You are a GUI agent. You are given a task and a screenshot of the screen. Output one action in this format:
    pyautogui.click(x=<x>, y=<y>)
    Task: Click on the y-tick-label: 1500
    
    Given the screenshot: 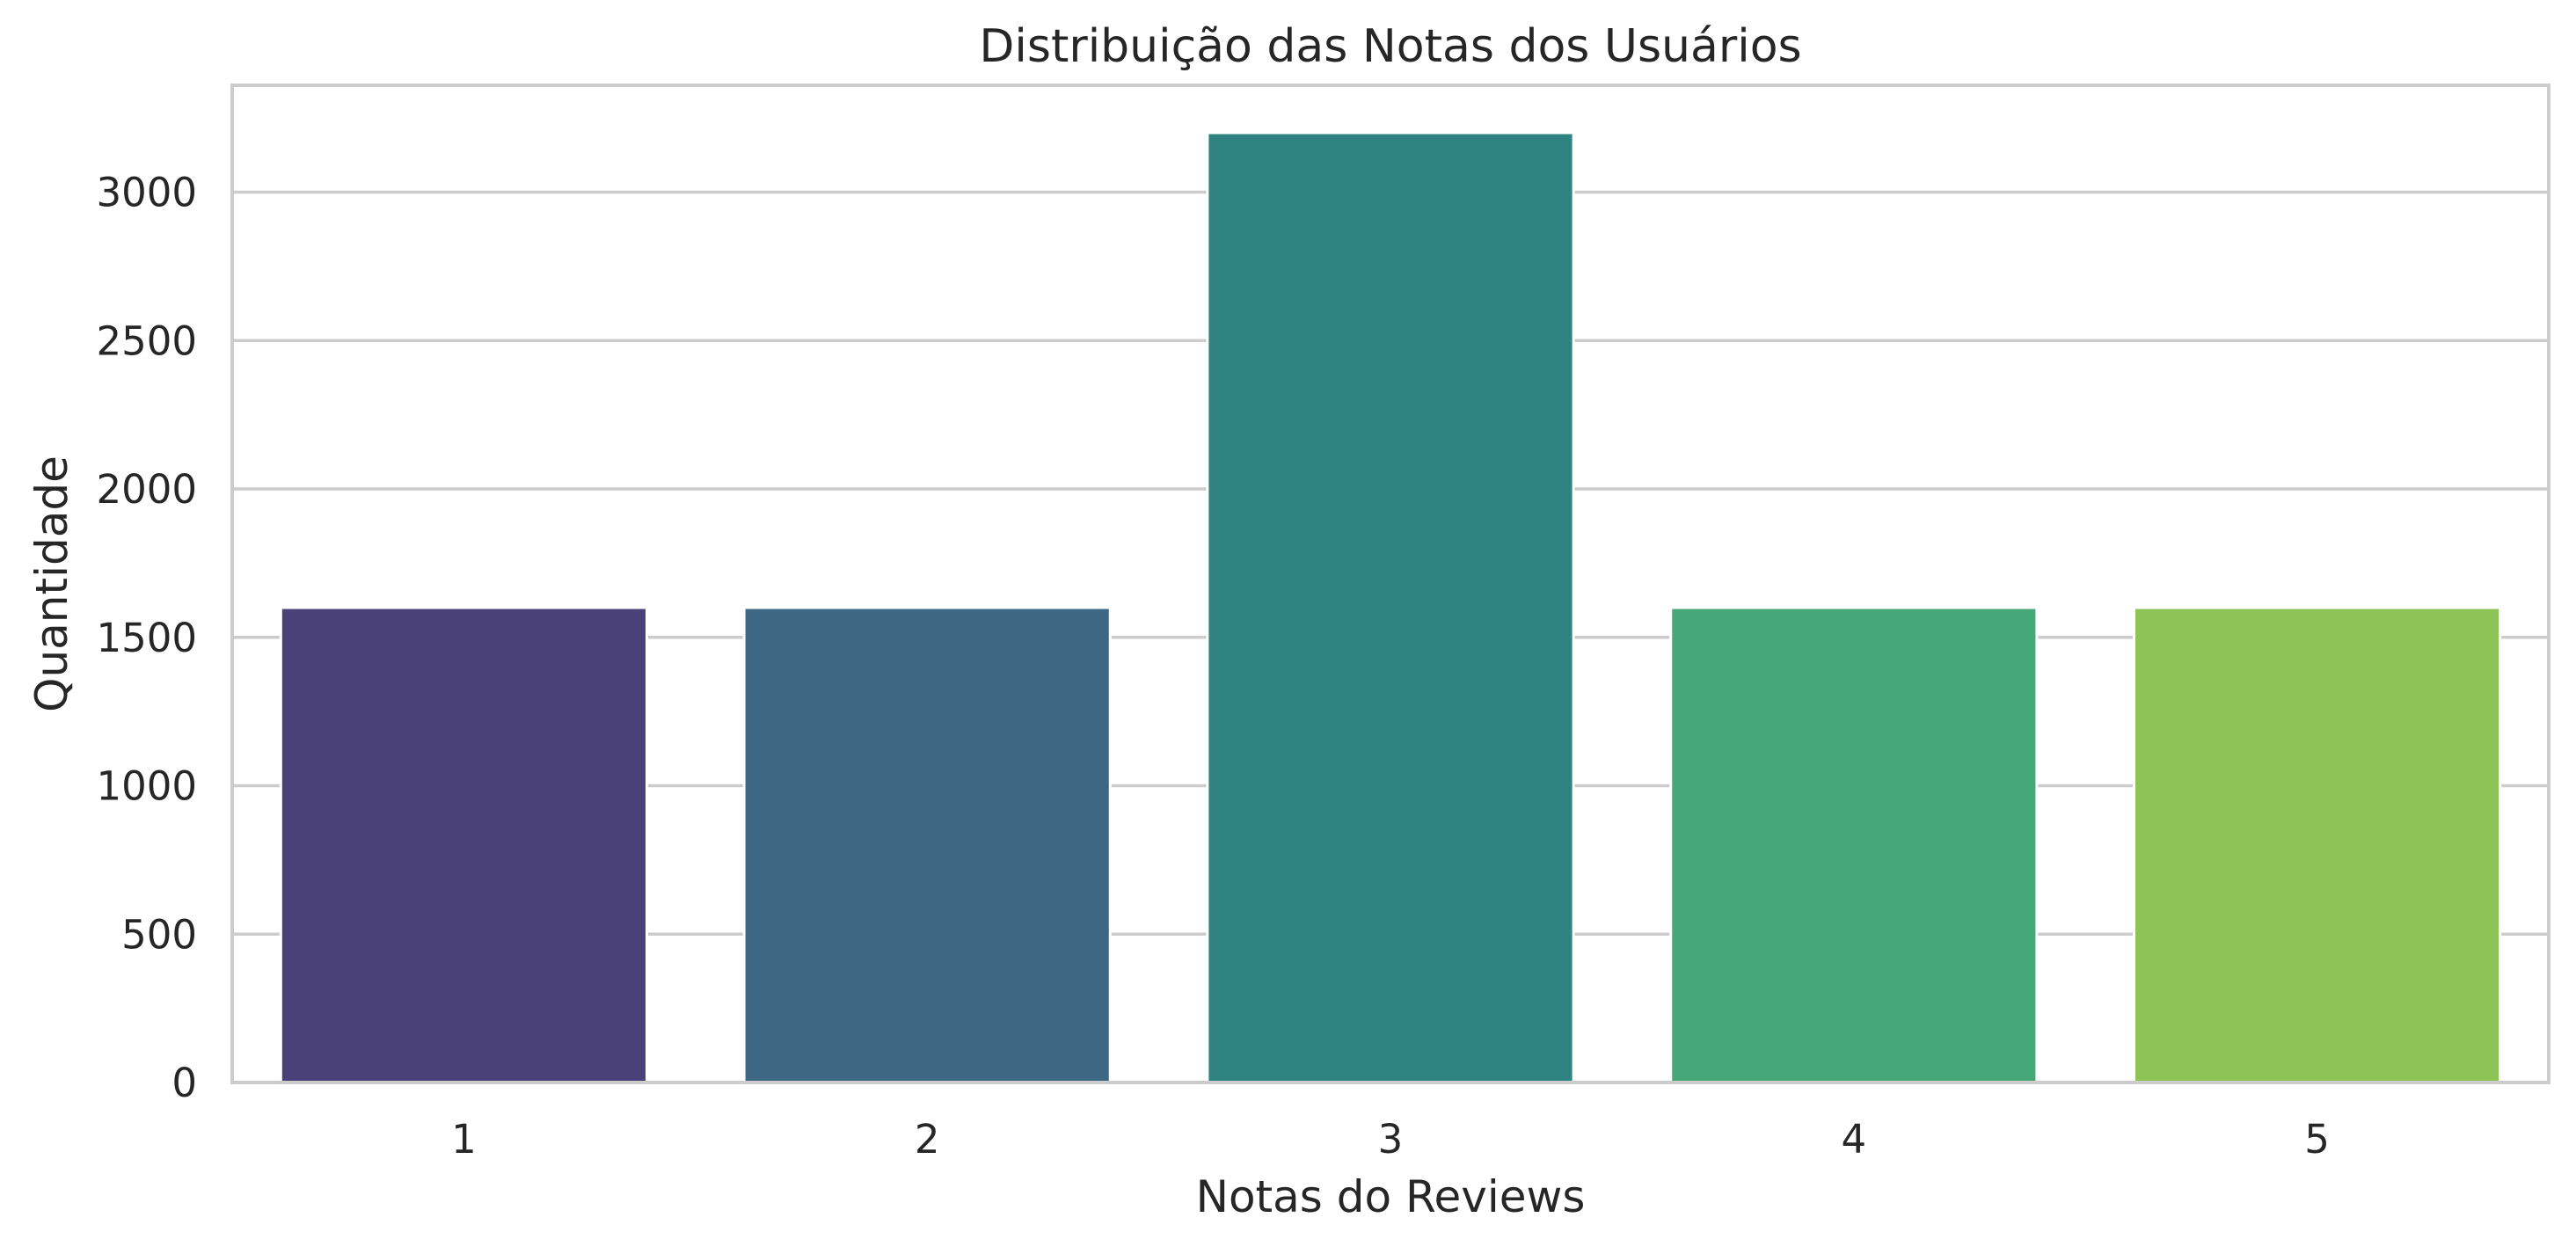 What is the action you would take?
    pyautogui.click(x=146, y=638)
    